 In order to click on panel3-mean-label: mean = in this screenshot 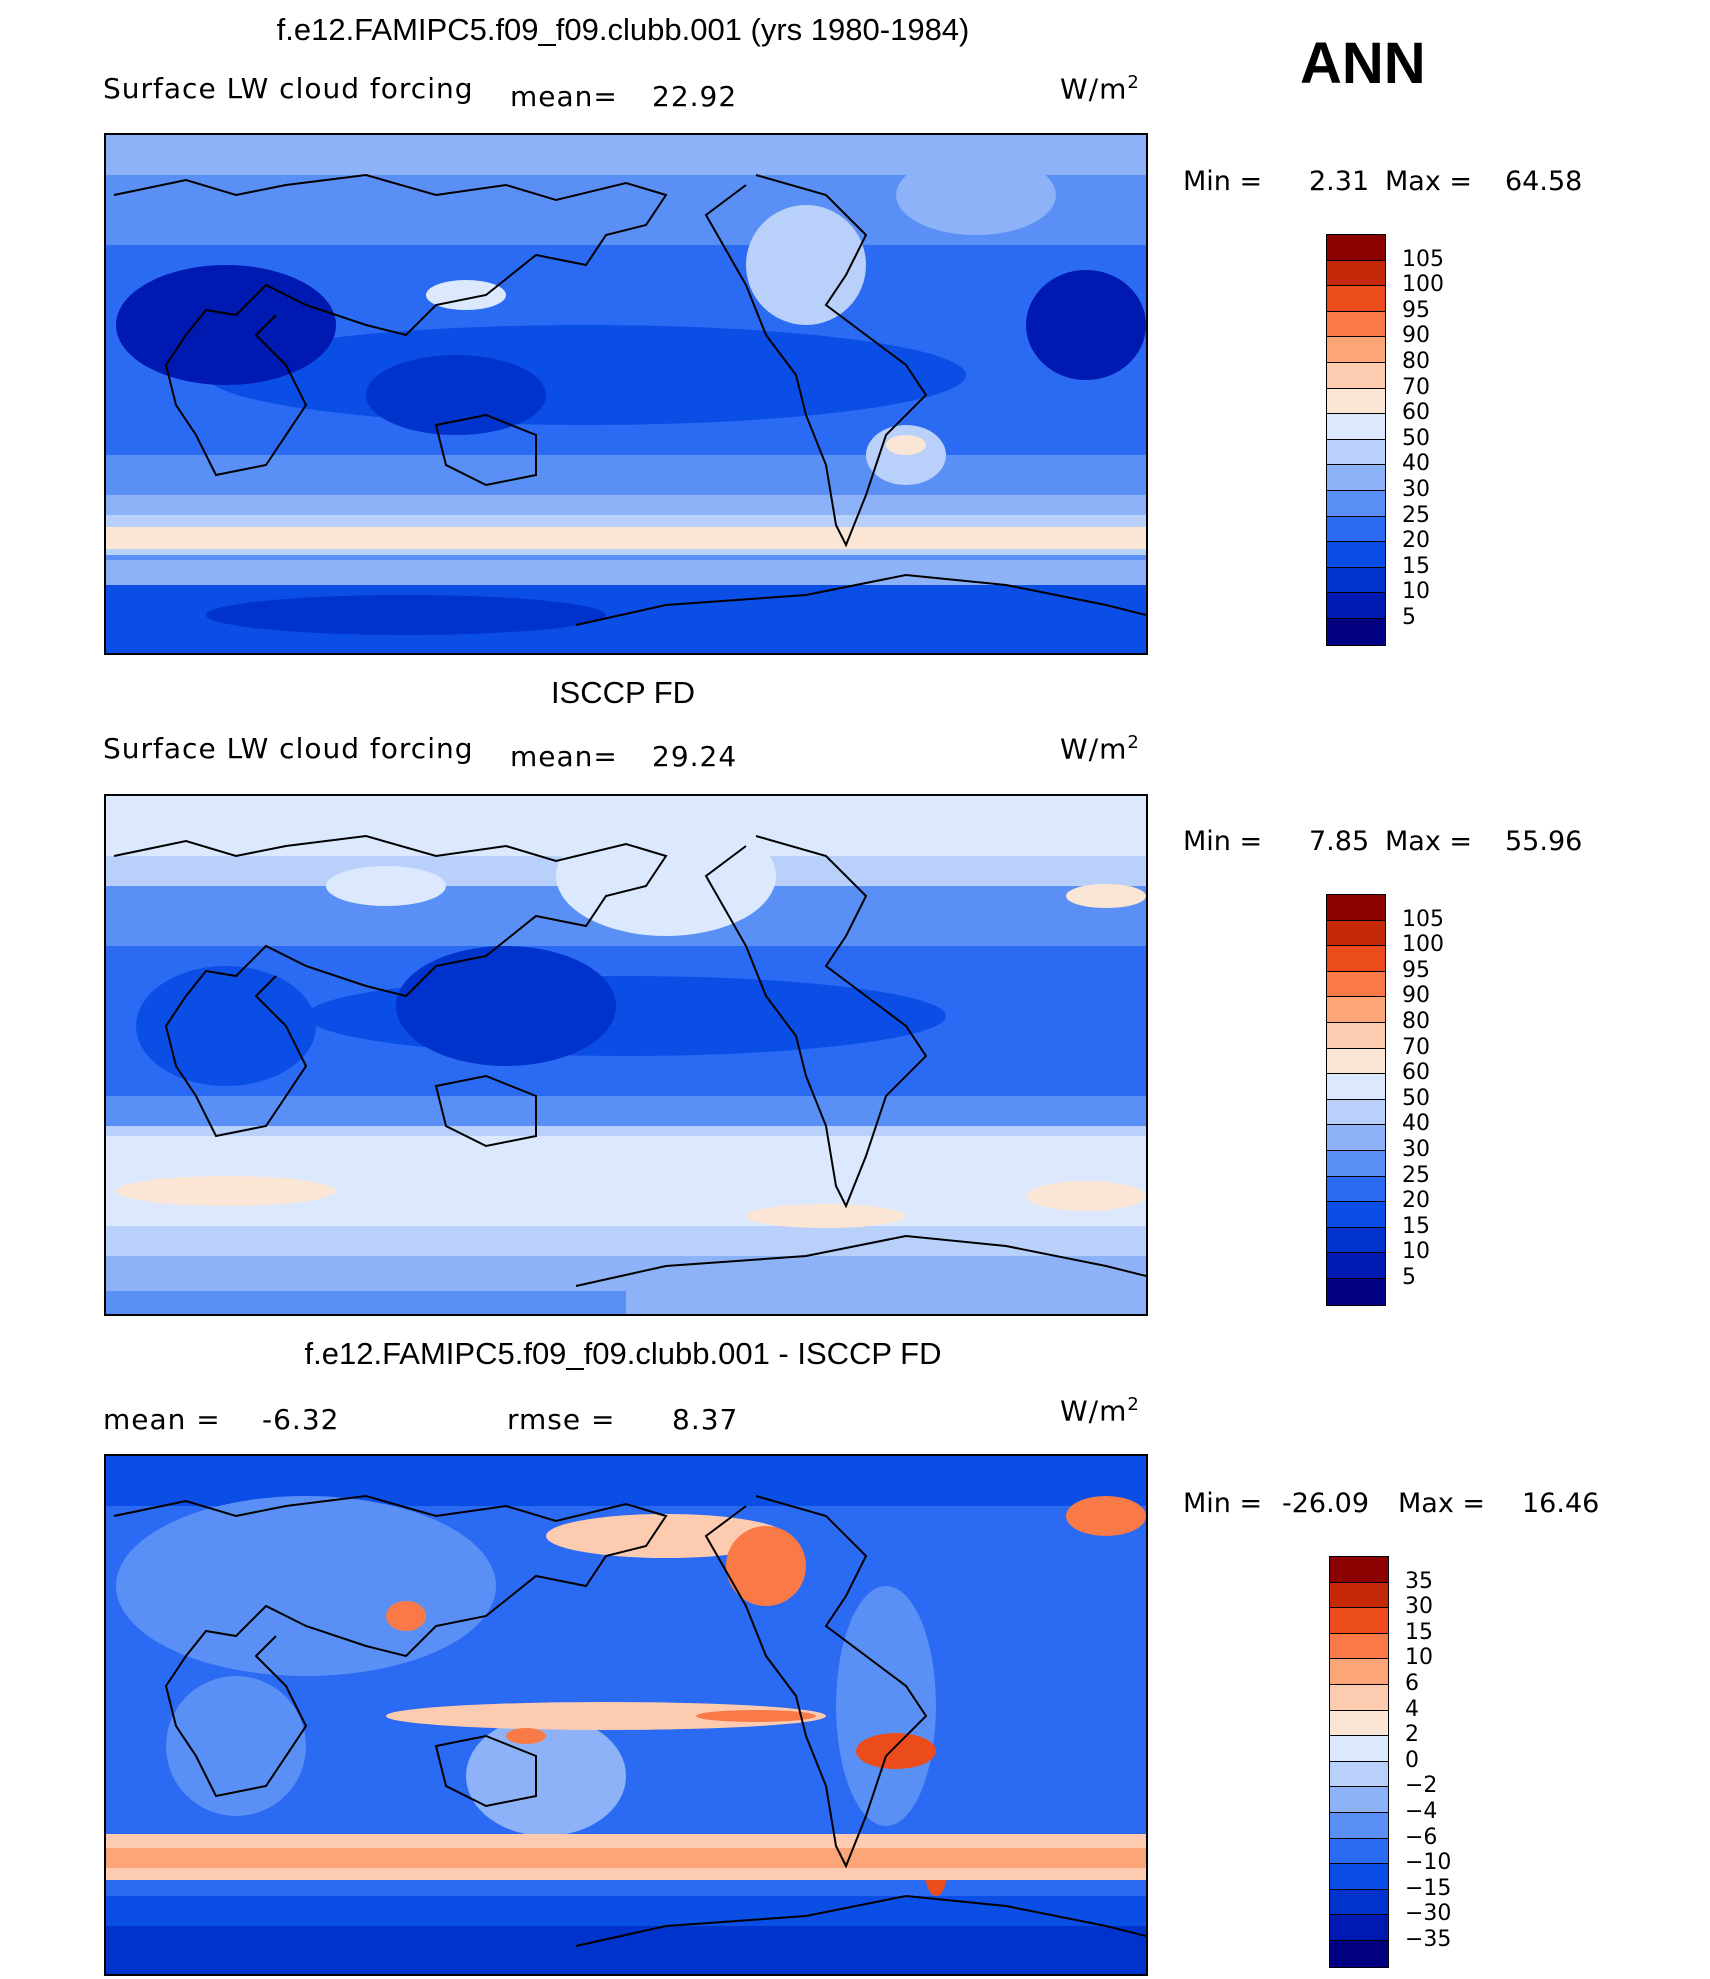, I will do `click(162, 1419)`.